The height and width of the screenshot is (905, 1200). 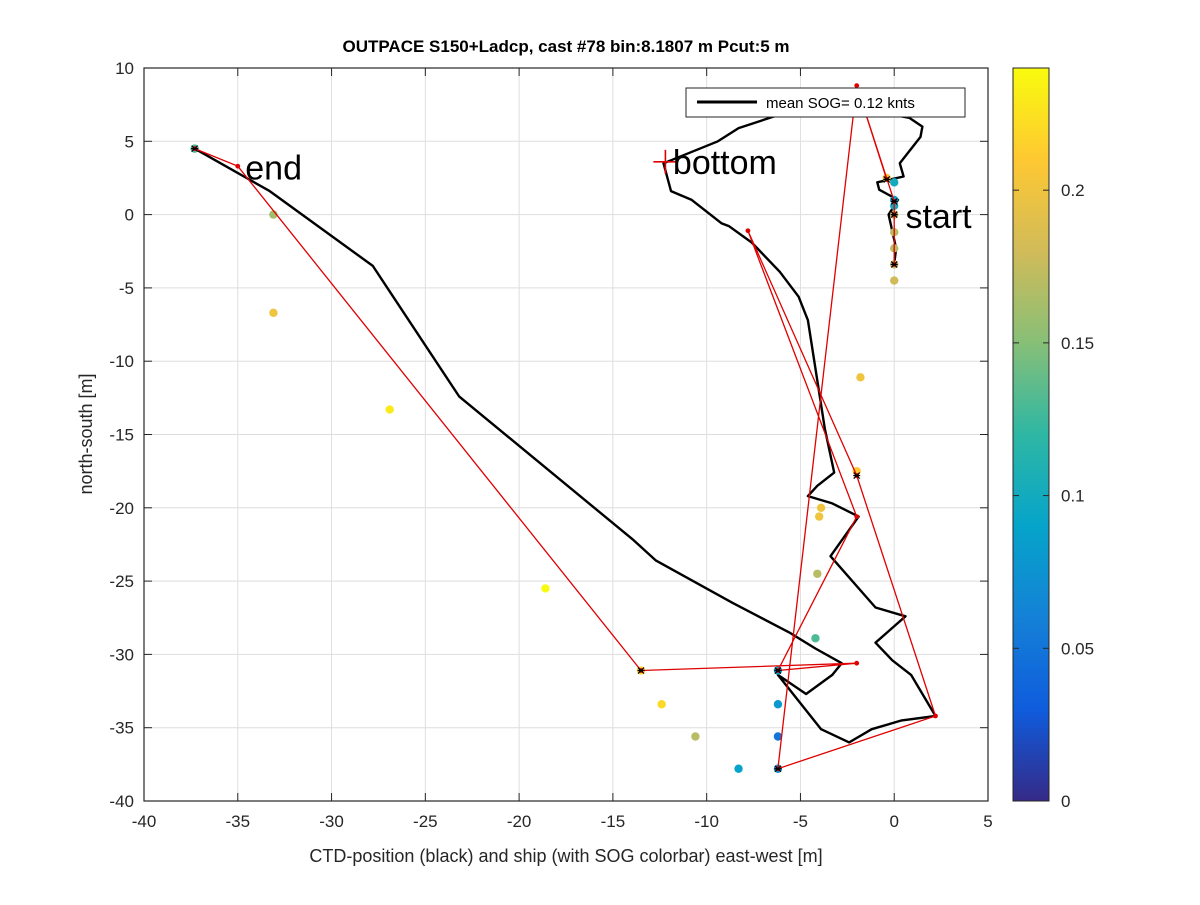 I want to click on colorbar: 0 0.05 0.1 0.15 0.2, so click(x=1053, y=439).